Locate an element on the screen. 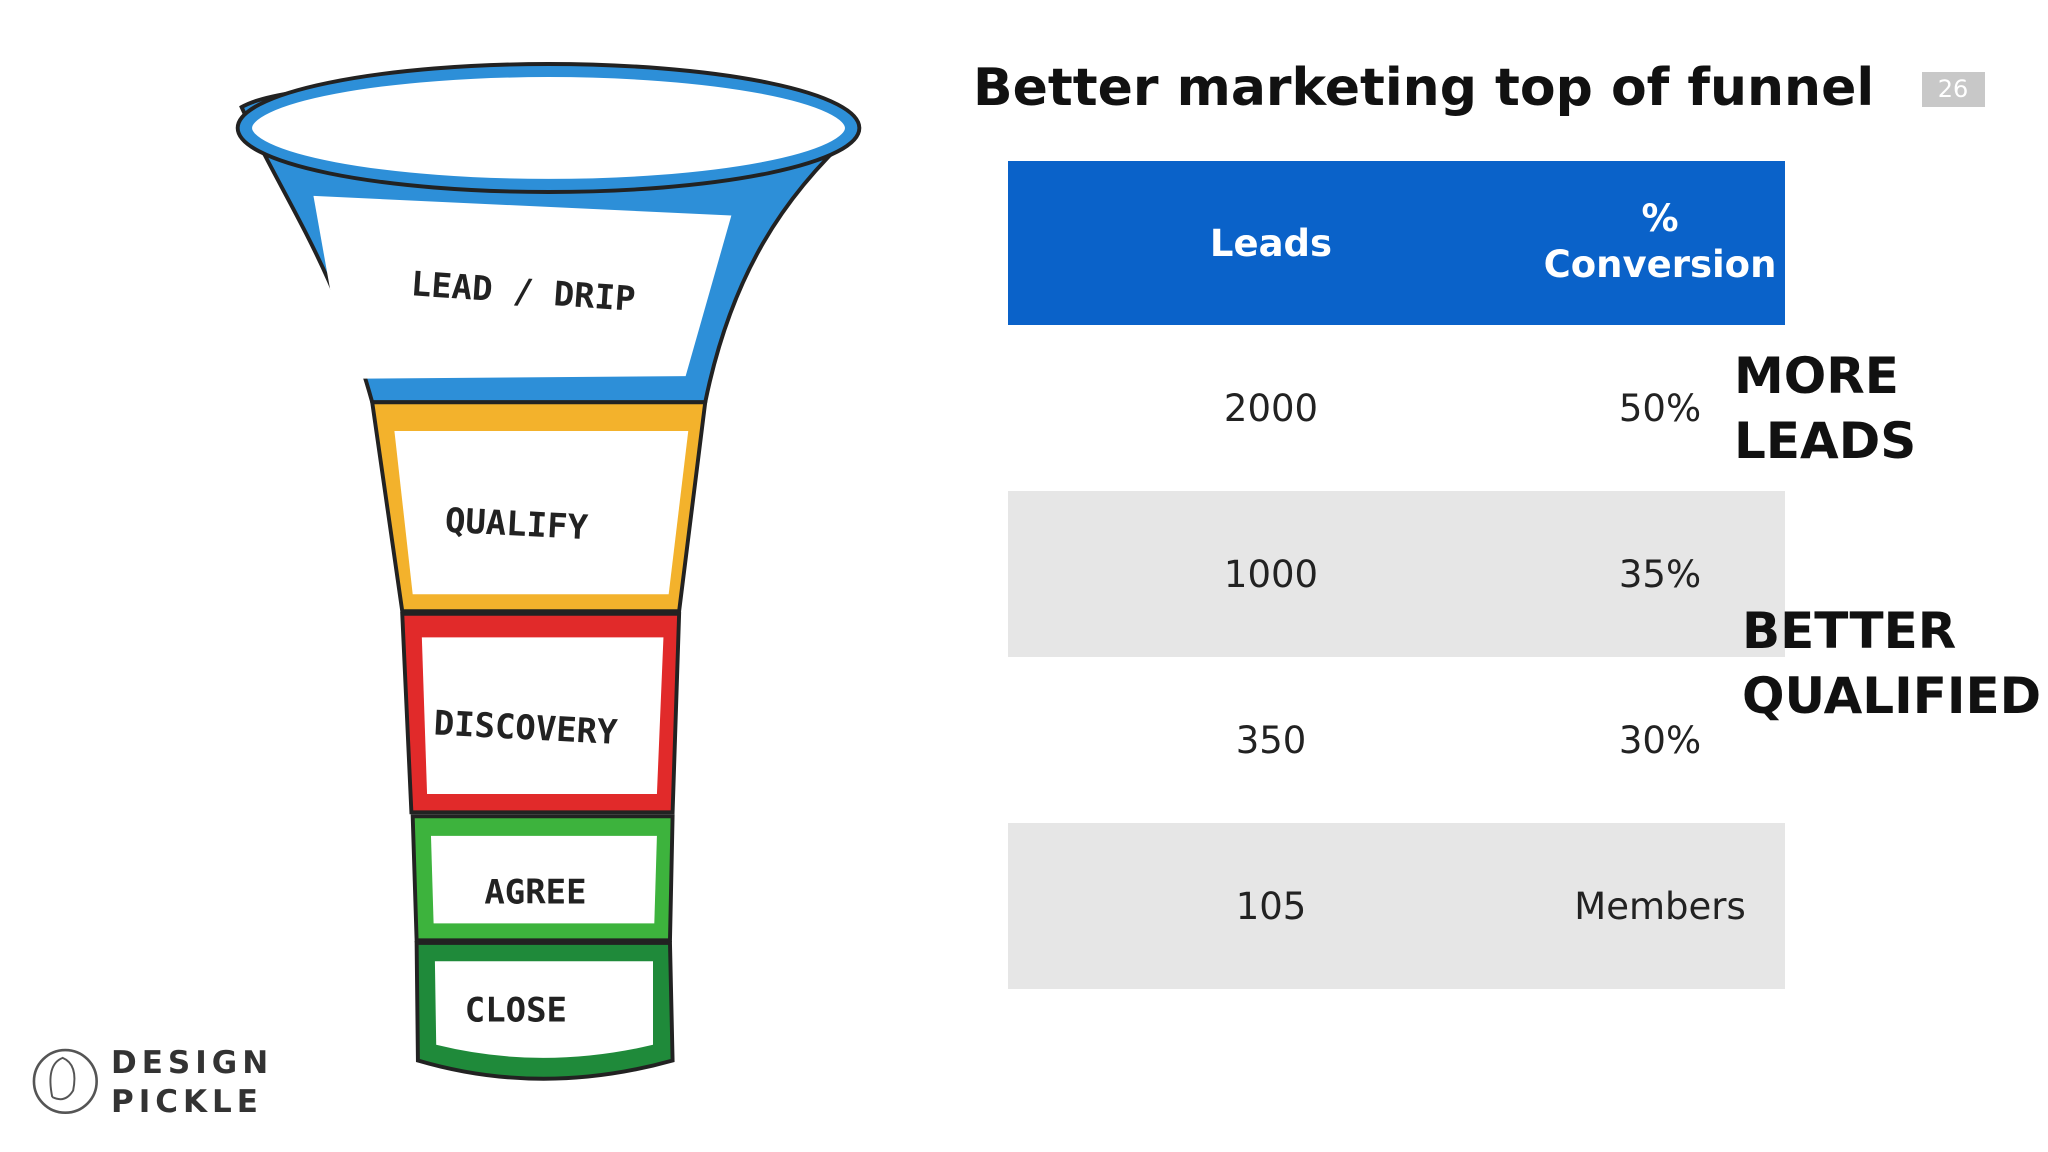 Image resolution: width=2048 pixels, height=1152 pixels. table-cell: 350 is located at coordinates (1271, 740).